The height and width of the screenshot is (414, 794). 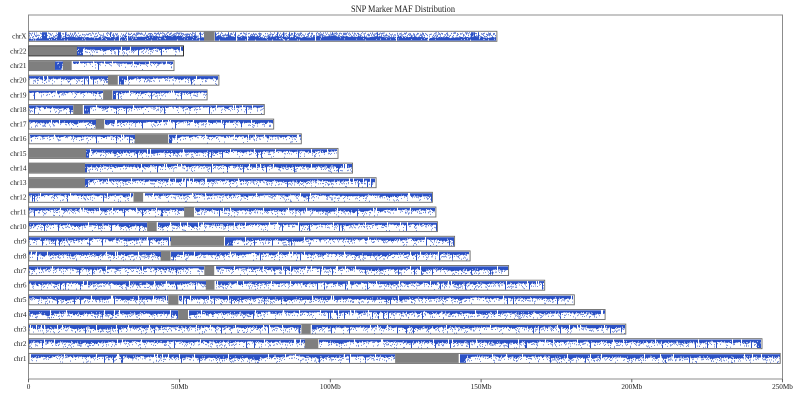 What do you see at coordinates (403, 10) in the screenshot?
I see `svg-text: SNP Marker MAF Distribution` at bounding box center [403, 10].